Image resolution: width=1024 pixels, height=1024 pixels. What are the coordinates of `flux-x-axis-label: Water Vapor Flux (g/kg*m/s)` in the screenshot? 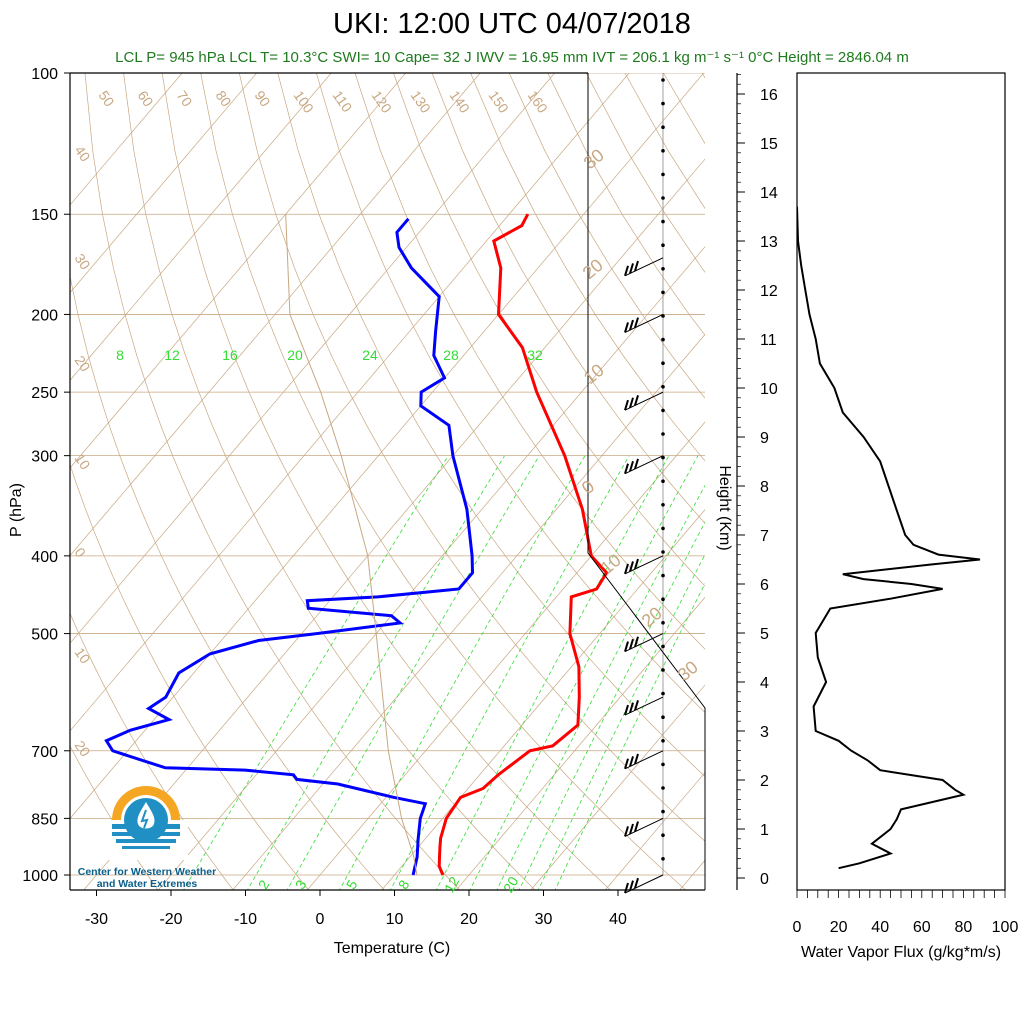 It's located at (901, 952).